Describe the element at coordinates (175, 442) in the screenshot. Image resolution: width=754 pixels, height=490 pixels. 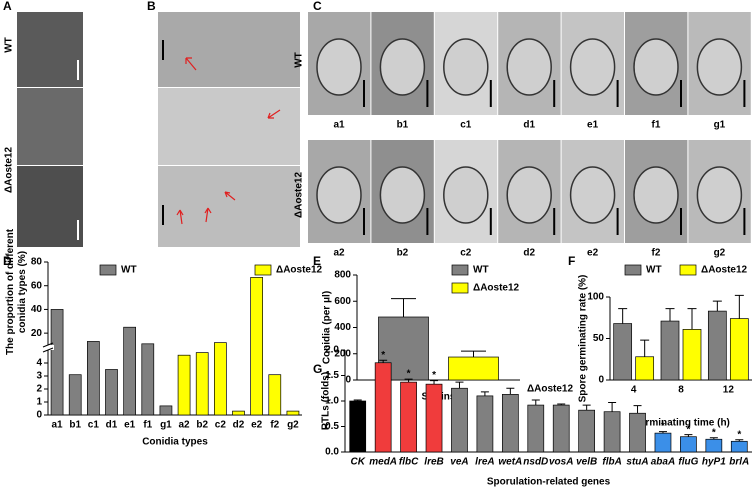
I see `x-axis-title: Conidia types` at that location.